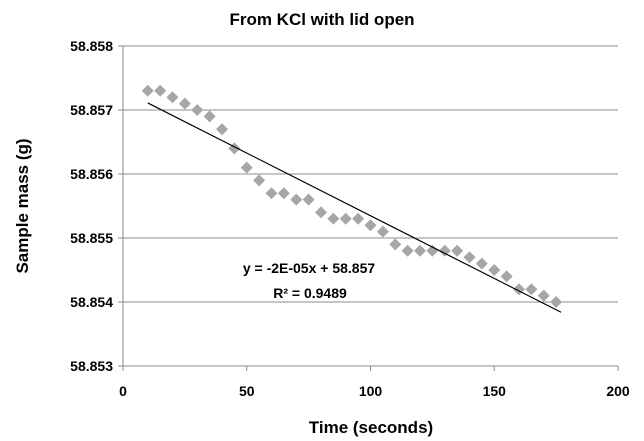  Describe the element at coordinates (91, 46) in the screenshot. I see `y-tick-label: 58.858` at that location.